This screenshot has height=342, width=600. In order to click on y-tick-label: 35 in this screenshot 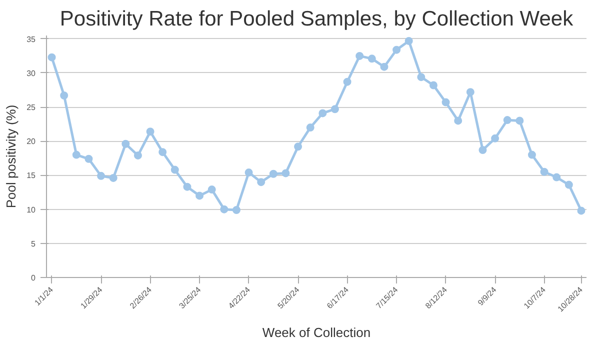, I will do `click(31, 39)`.